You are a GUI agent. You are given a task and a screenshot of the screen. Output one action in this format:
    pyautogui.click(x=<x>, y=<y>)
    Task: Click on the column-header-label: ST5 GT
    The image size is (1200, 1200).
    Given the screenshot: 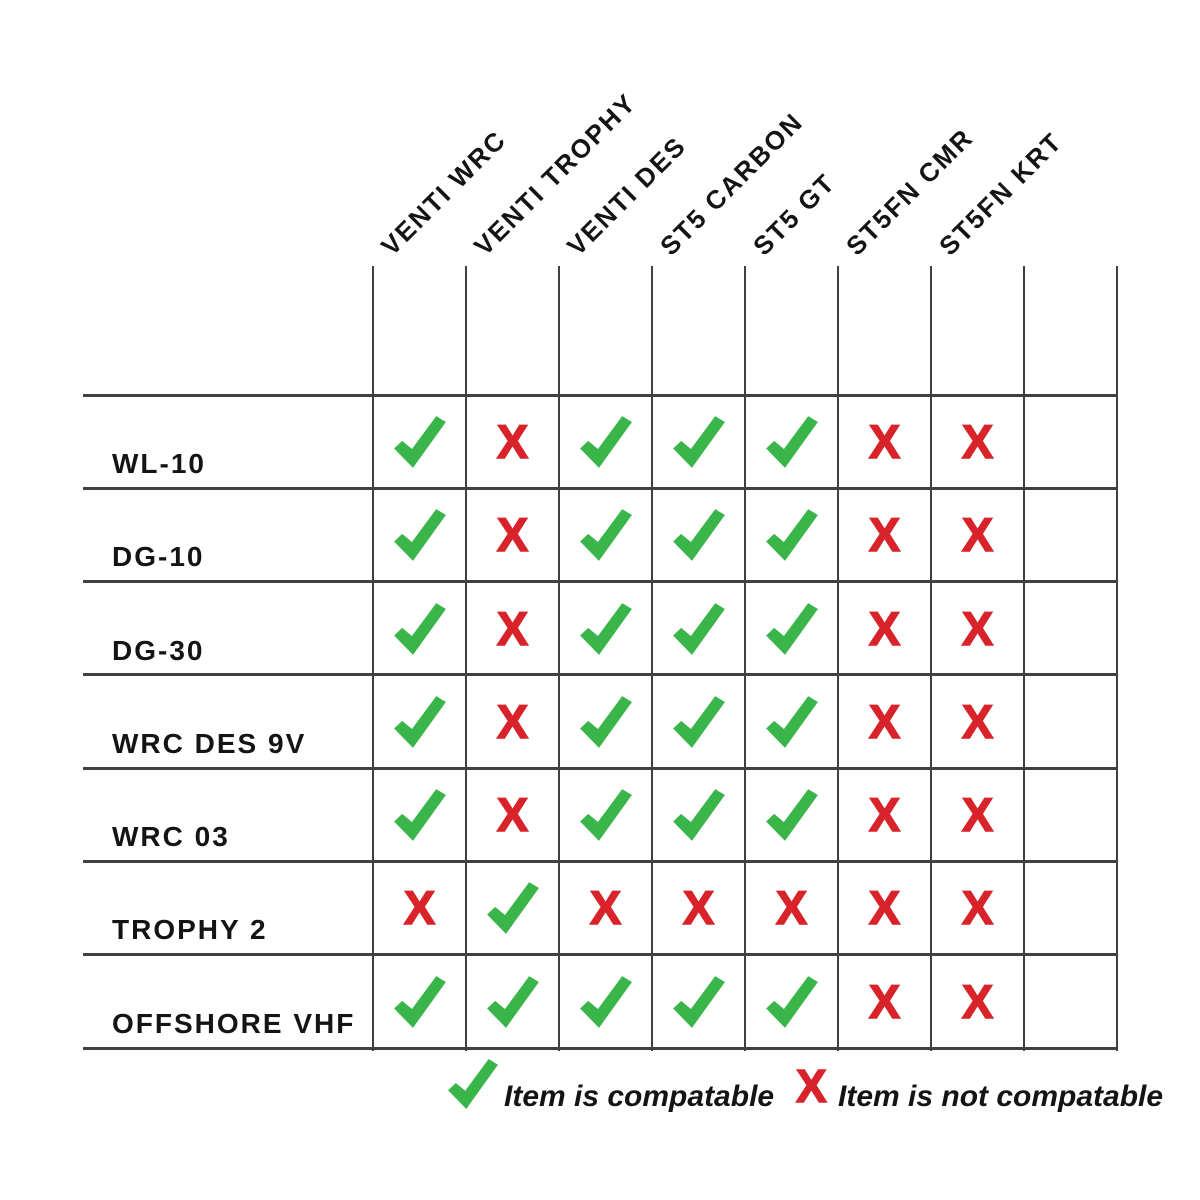 What is the action you would take?
    pyautogui.click(x=794, y=214)
    